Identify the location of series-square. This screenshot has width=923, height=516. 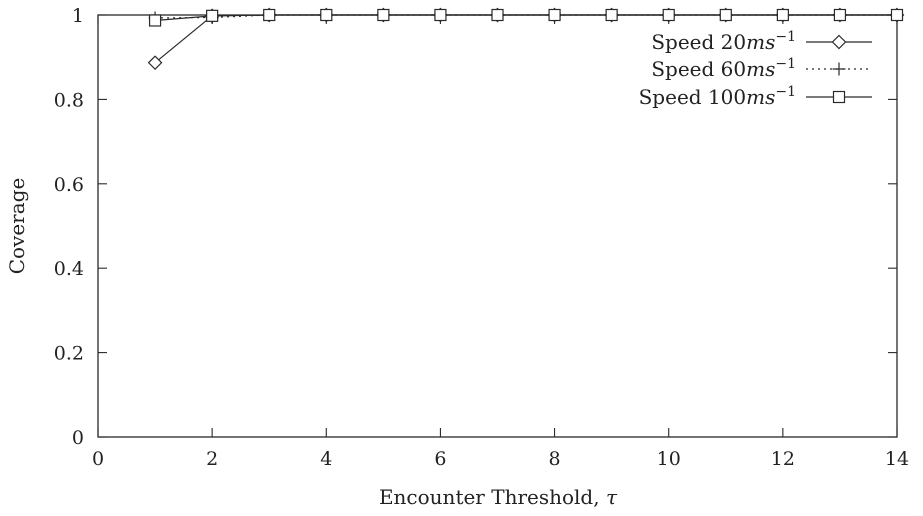
(526, 17).